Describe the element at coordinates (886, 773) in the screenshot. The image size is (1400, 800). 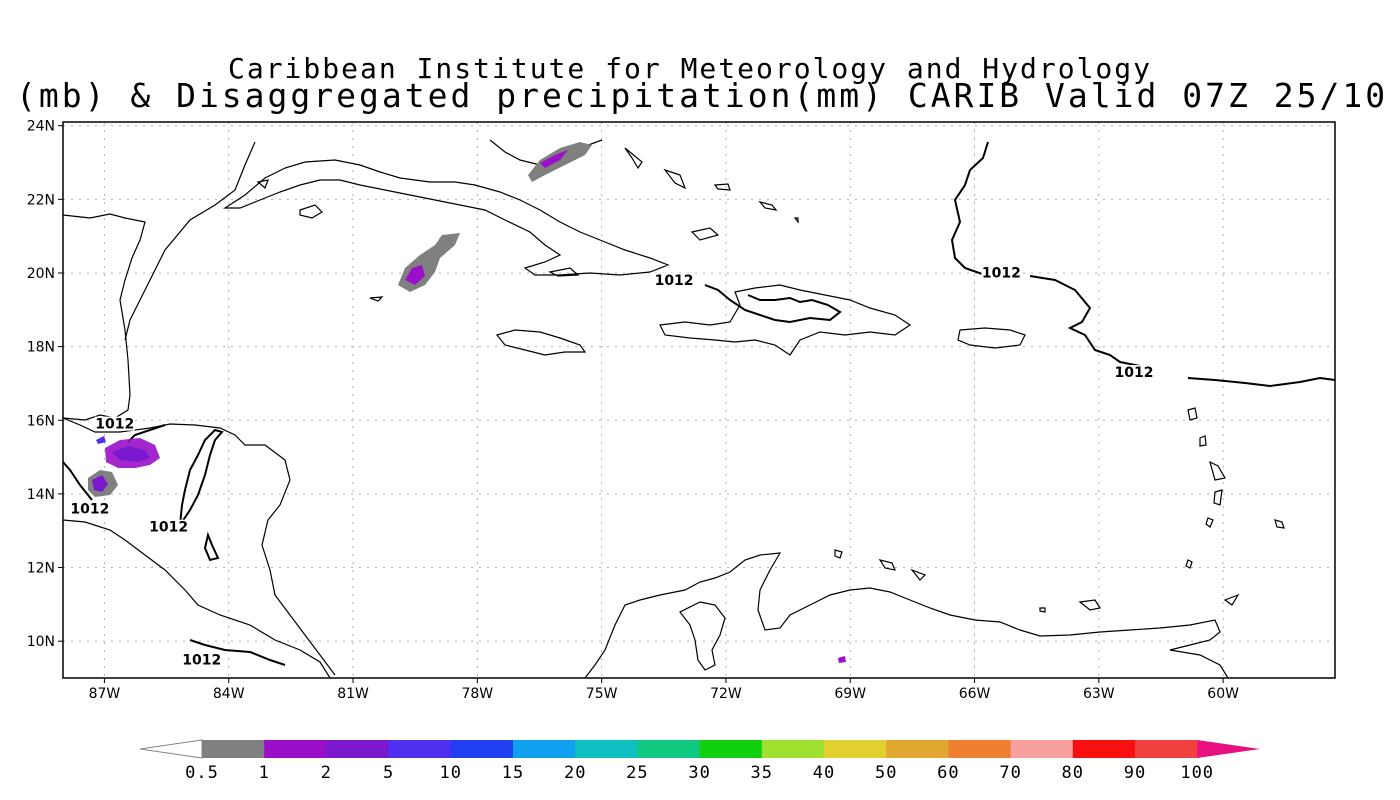
I see `colorbar-label: 50` at that location.